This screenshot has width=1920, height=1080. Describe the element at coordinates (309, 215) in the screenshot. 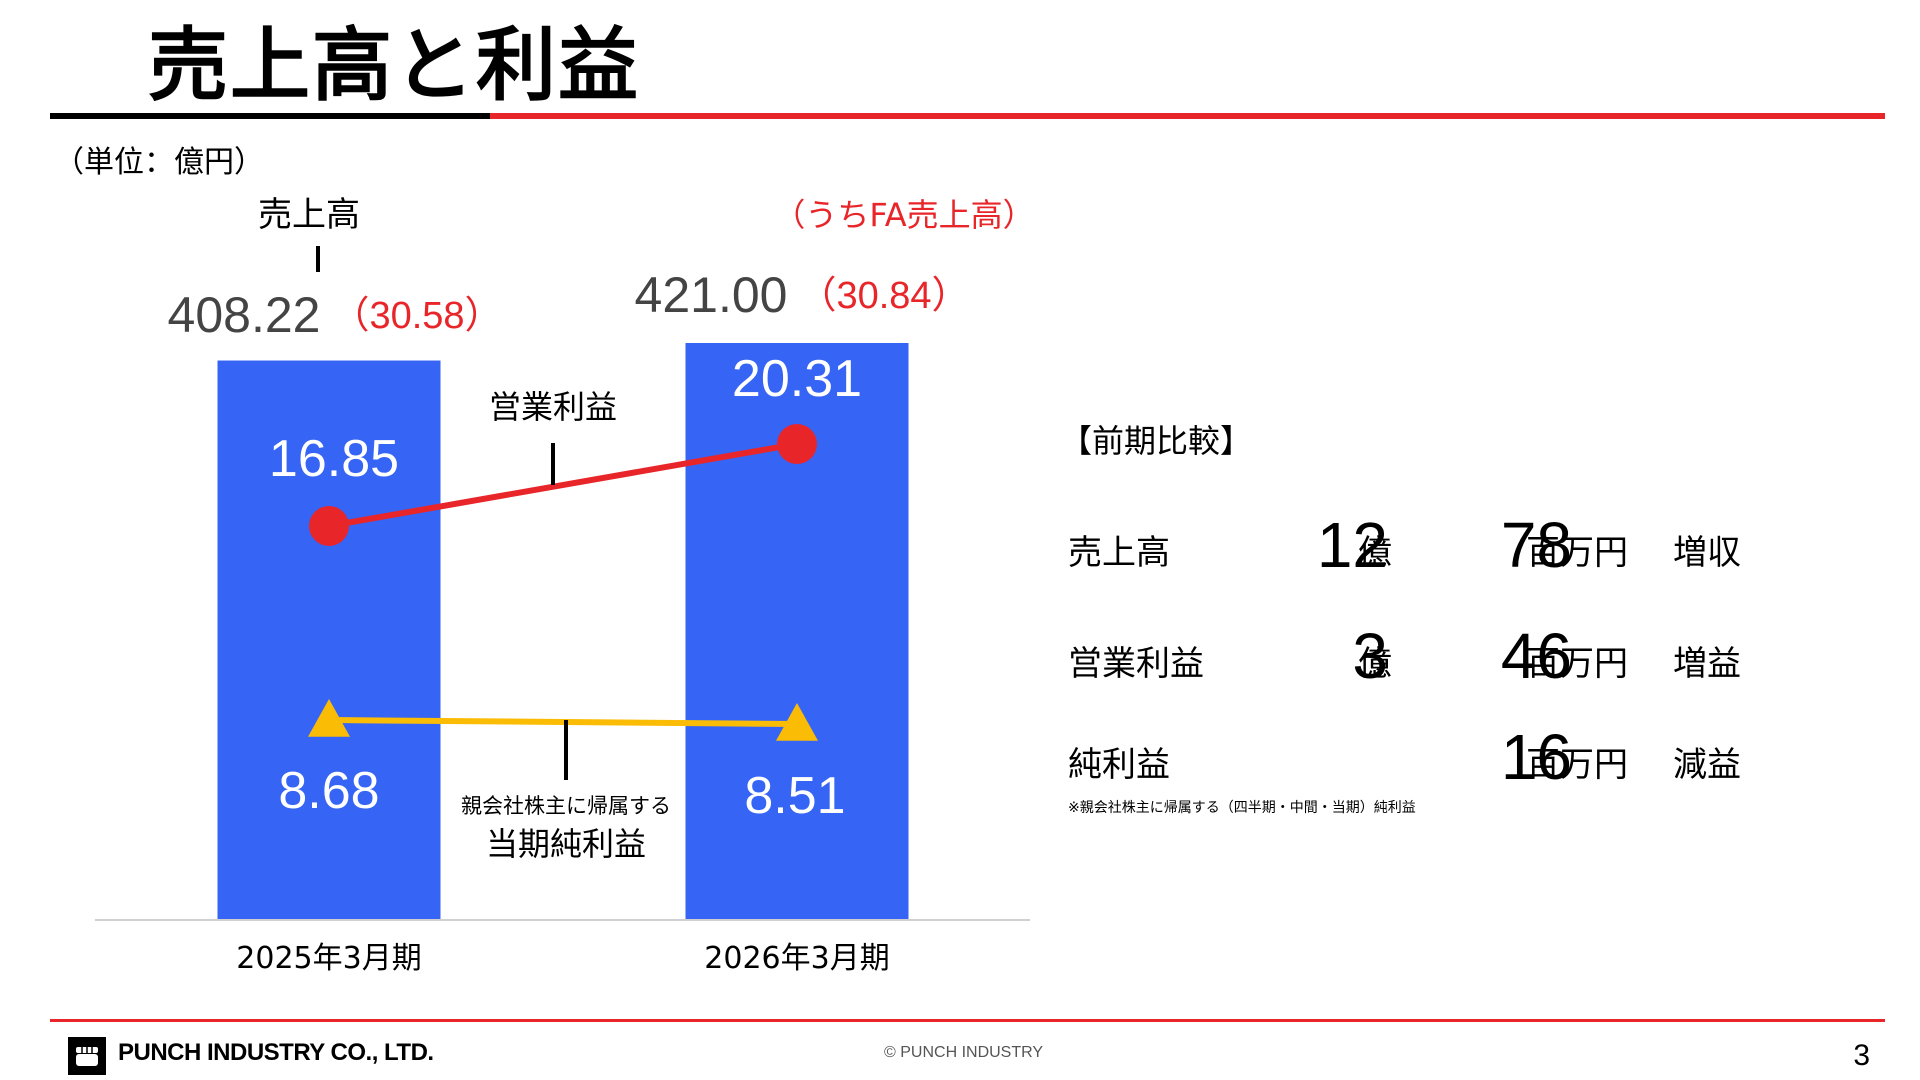

I see `sales-callout-label: 売上高` at that location.